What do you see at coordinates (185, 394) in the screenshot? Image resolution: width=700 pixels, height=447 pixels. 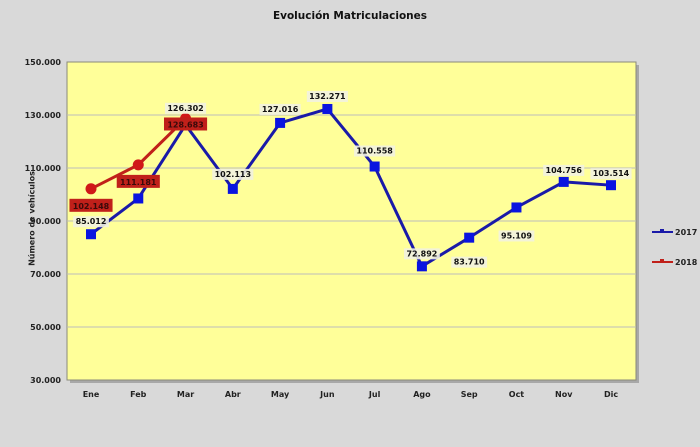 I see `x-tick-label: Mar` at bounding box center [185, 394].